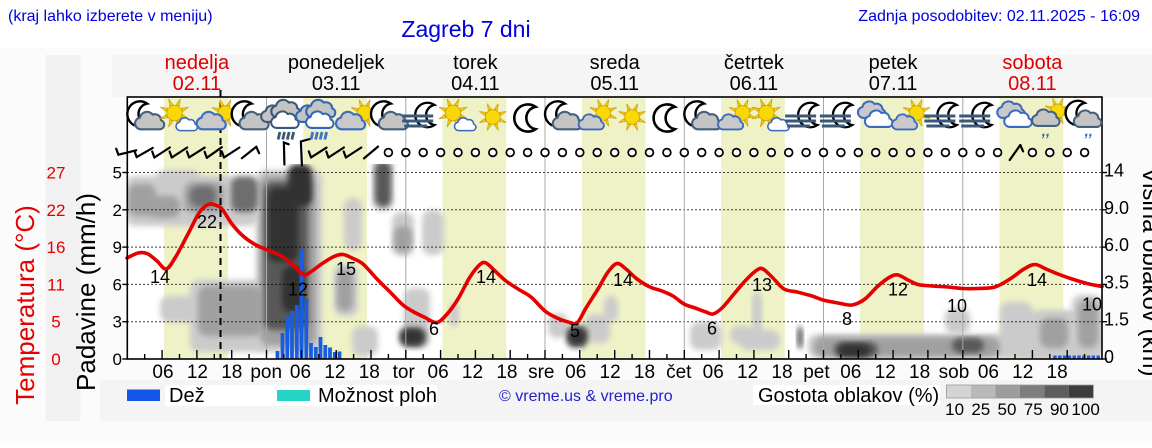 The width and height of the screenshot is (1152, 448). I want to click on svg-text: © vreme.us & vreme.pro, so click(586, 396).